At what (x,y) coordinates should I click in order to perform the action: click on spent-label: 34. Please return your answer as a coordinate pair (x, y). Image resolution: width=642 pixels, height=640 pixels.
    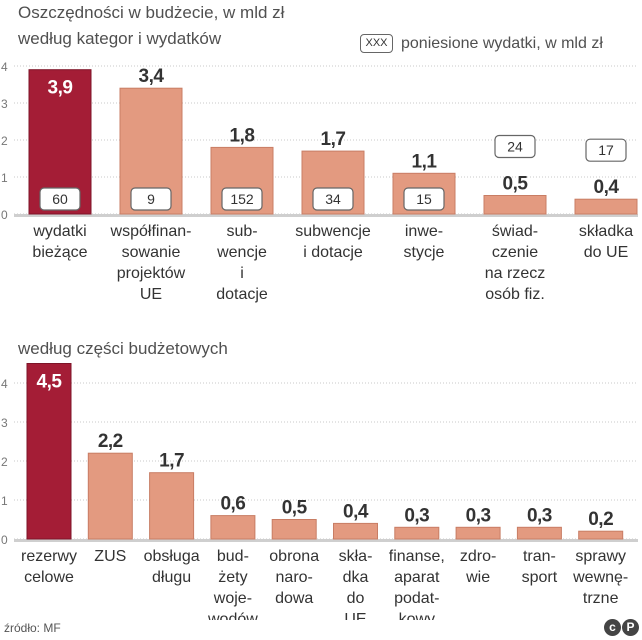
    Looking at the image, I should click on (333, 199).